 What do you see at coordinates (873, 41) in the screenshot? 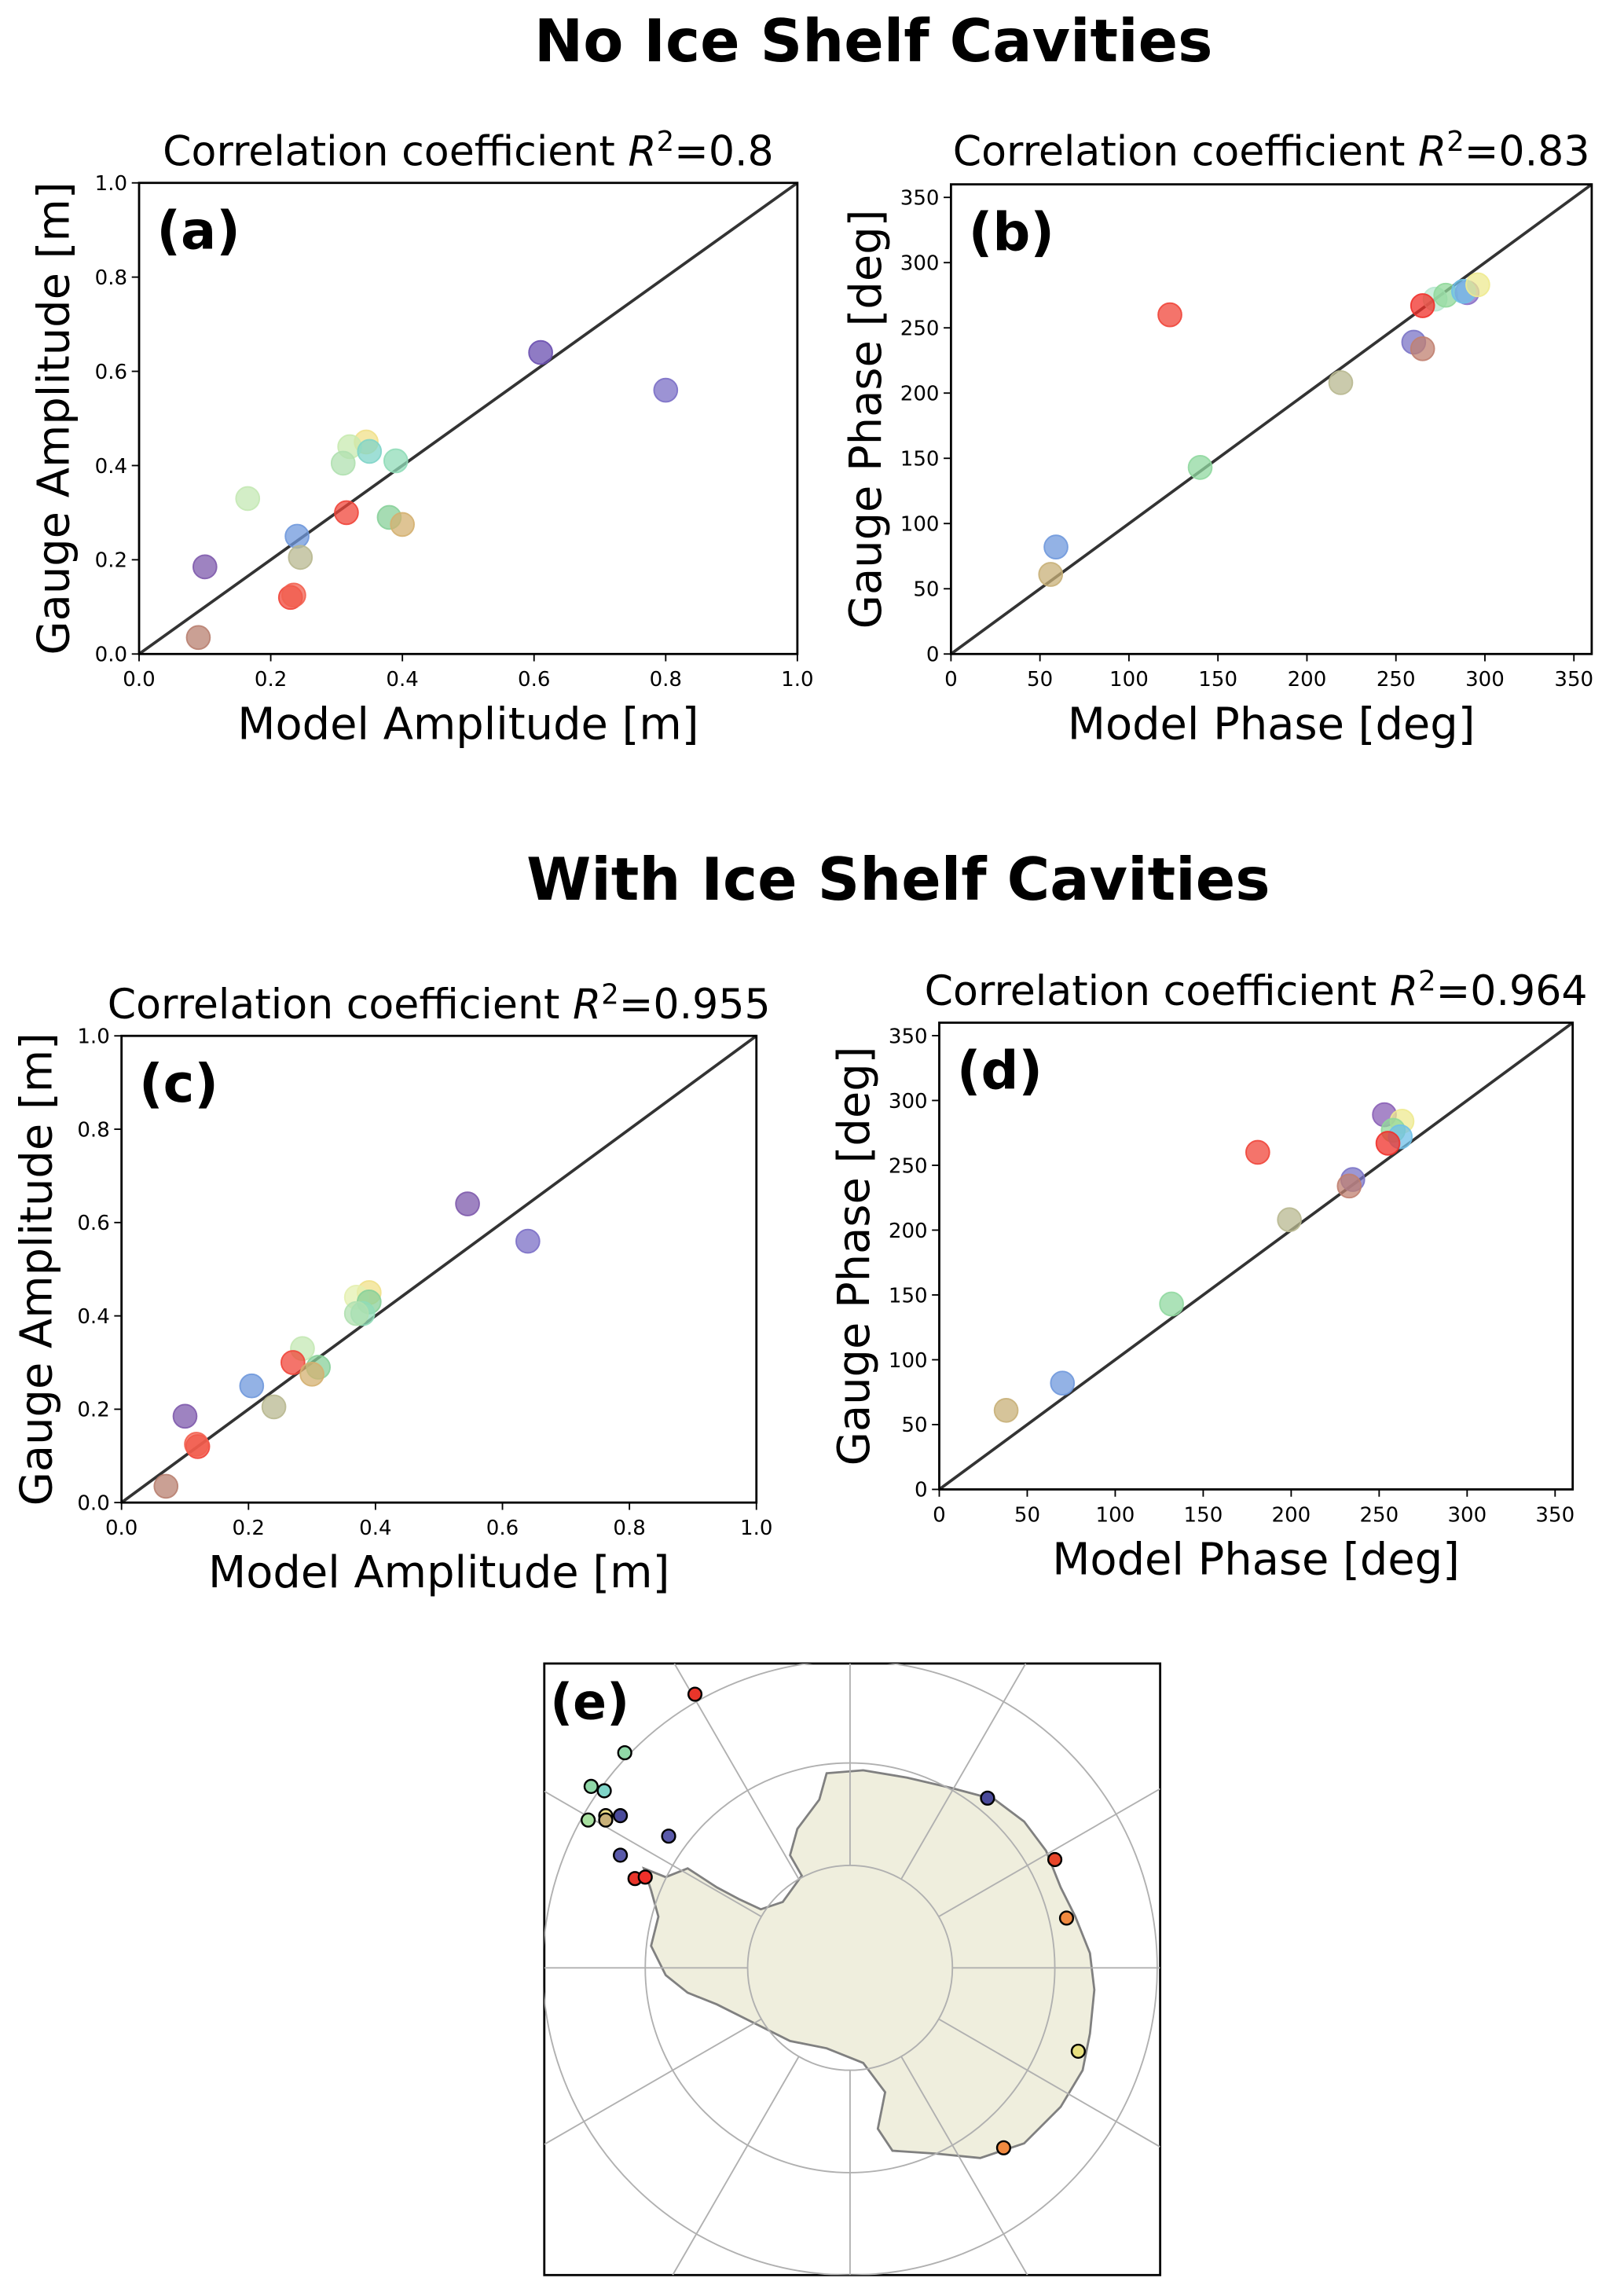
I see `section-title-top: No Ice Shelf Cavities` at bounding box center [873, 41].